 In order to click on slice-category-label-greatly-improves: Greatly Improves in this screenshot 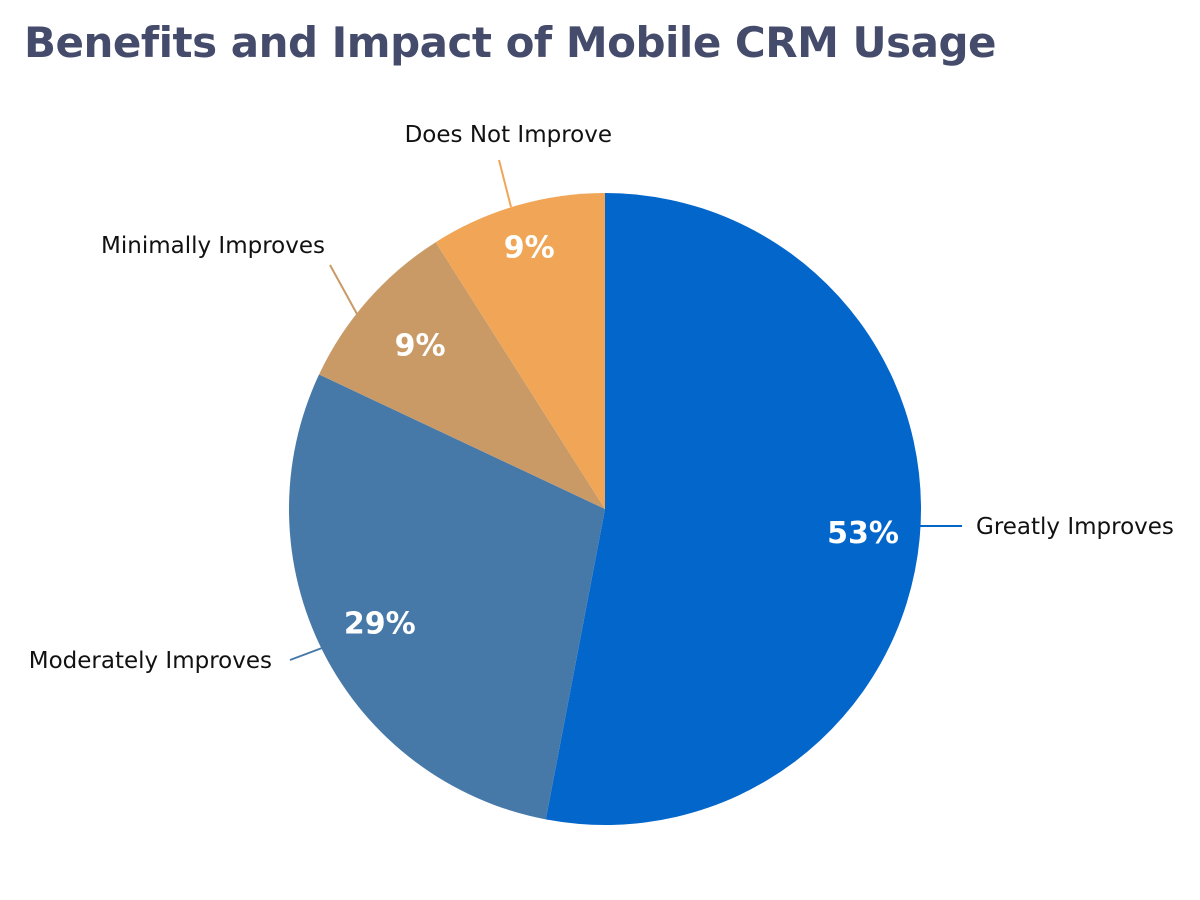, I will do `click(1075, 527)`.